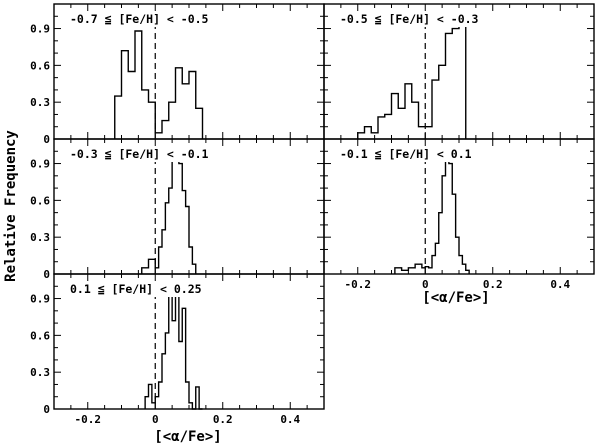  I want to click on panel-label: -0.1 ≦ [Fe/H] < 0.1, so click(406, 154).